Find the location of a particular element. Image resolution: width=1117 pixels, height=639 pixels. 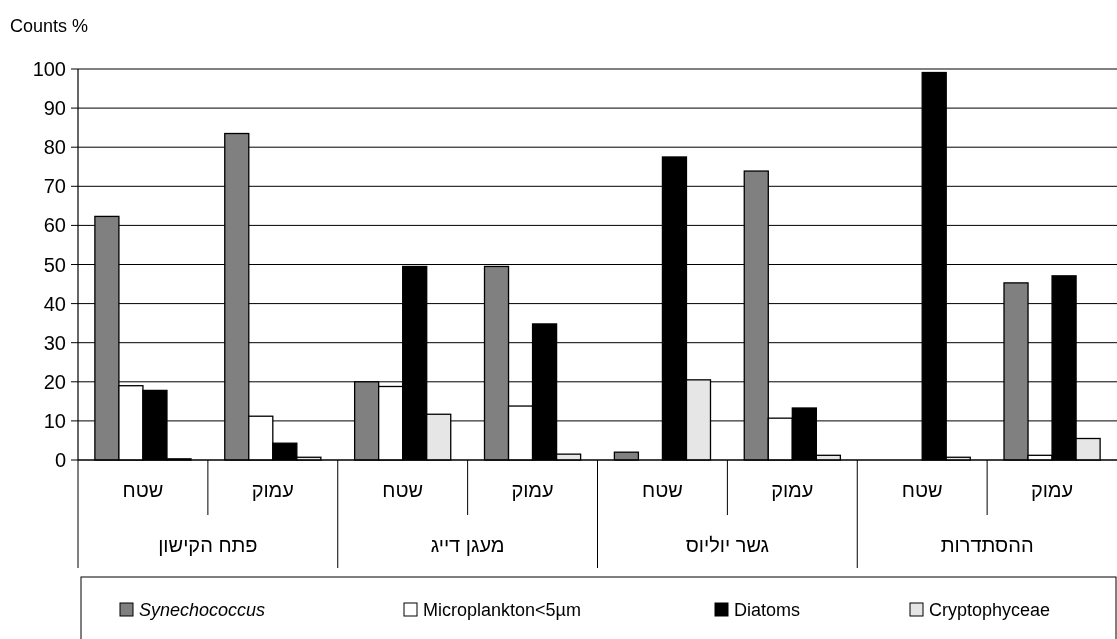

text: גשר יוליוס is located at coordinates (727, 545).